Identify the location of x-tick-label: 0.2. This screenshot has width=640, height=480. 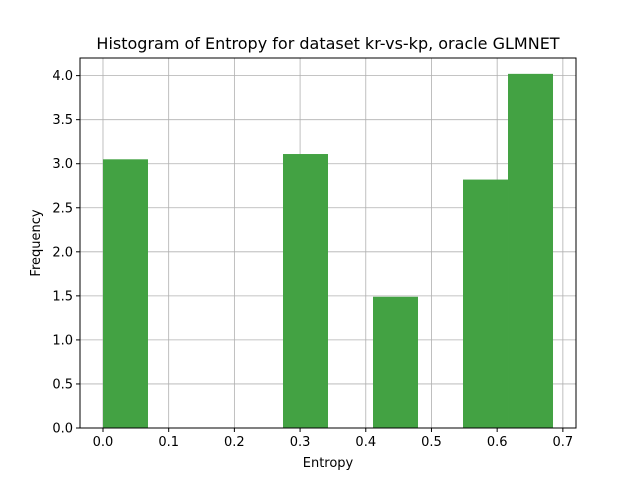
(234, 442).